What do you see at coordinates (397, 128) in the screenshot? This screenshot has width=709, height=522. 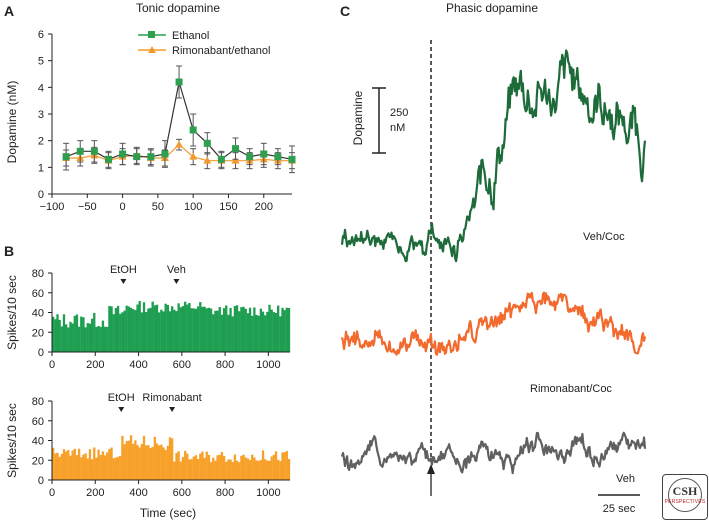 I see `scale-bar-y-unit: nM` at bounding box center [397, 128].